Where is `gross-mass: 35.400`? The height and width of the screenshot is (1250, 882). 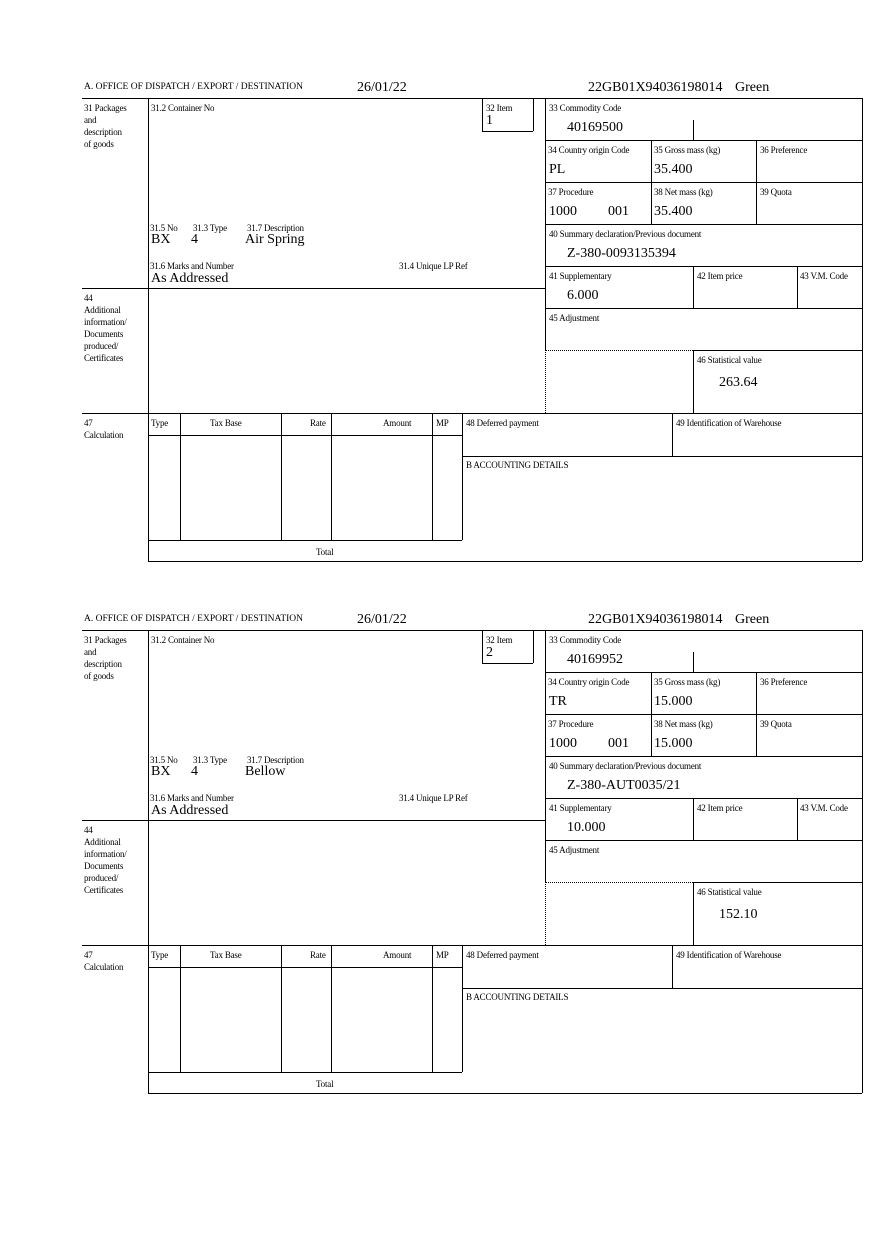
gross-mass: 35.400 is located at coordinates (673, 169).